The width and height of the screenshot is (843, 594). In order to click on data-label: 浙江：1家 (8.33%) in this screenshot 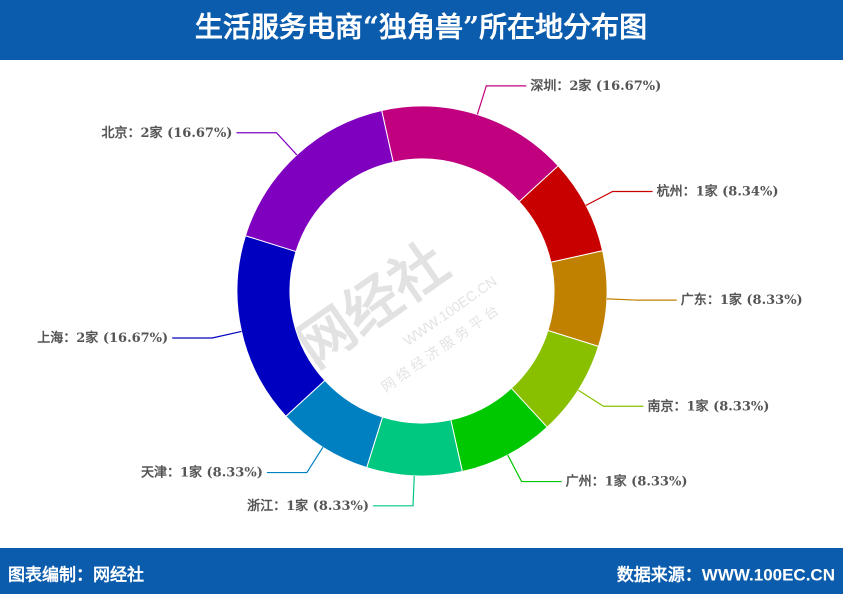, I will do `click(308, 505)`.